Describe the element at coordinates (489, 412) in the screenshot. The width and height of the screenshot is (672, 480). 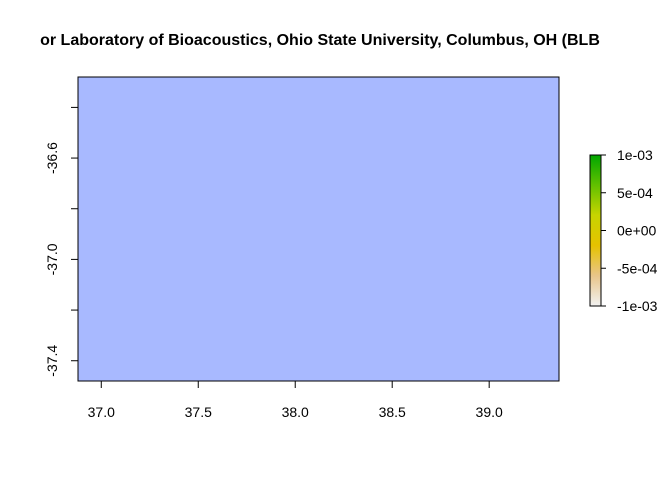
I see `x-tick-label: 39.0` at that location.